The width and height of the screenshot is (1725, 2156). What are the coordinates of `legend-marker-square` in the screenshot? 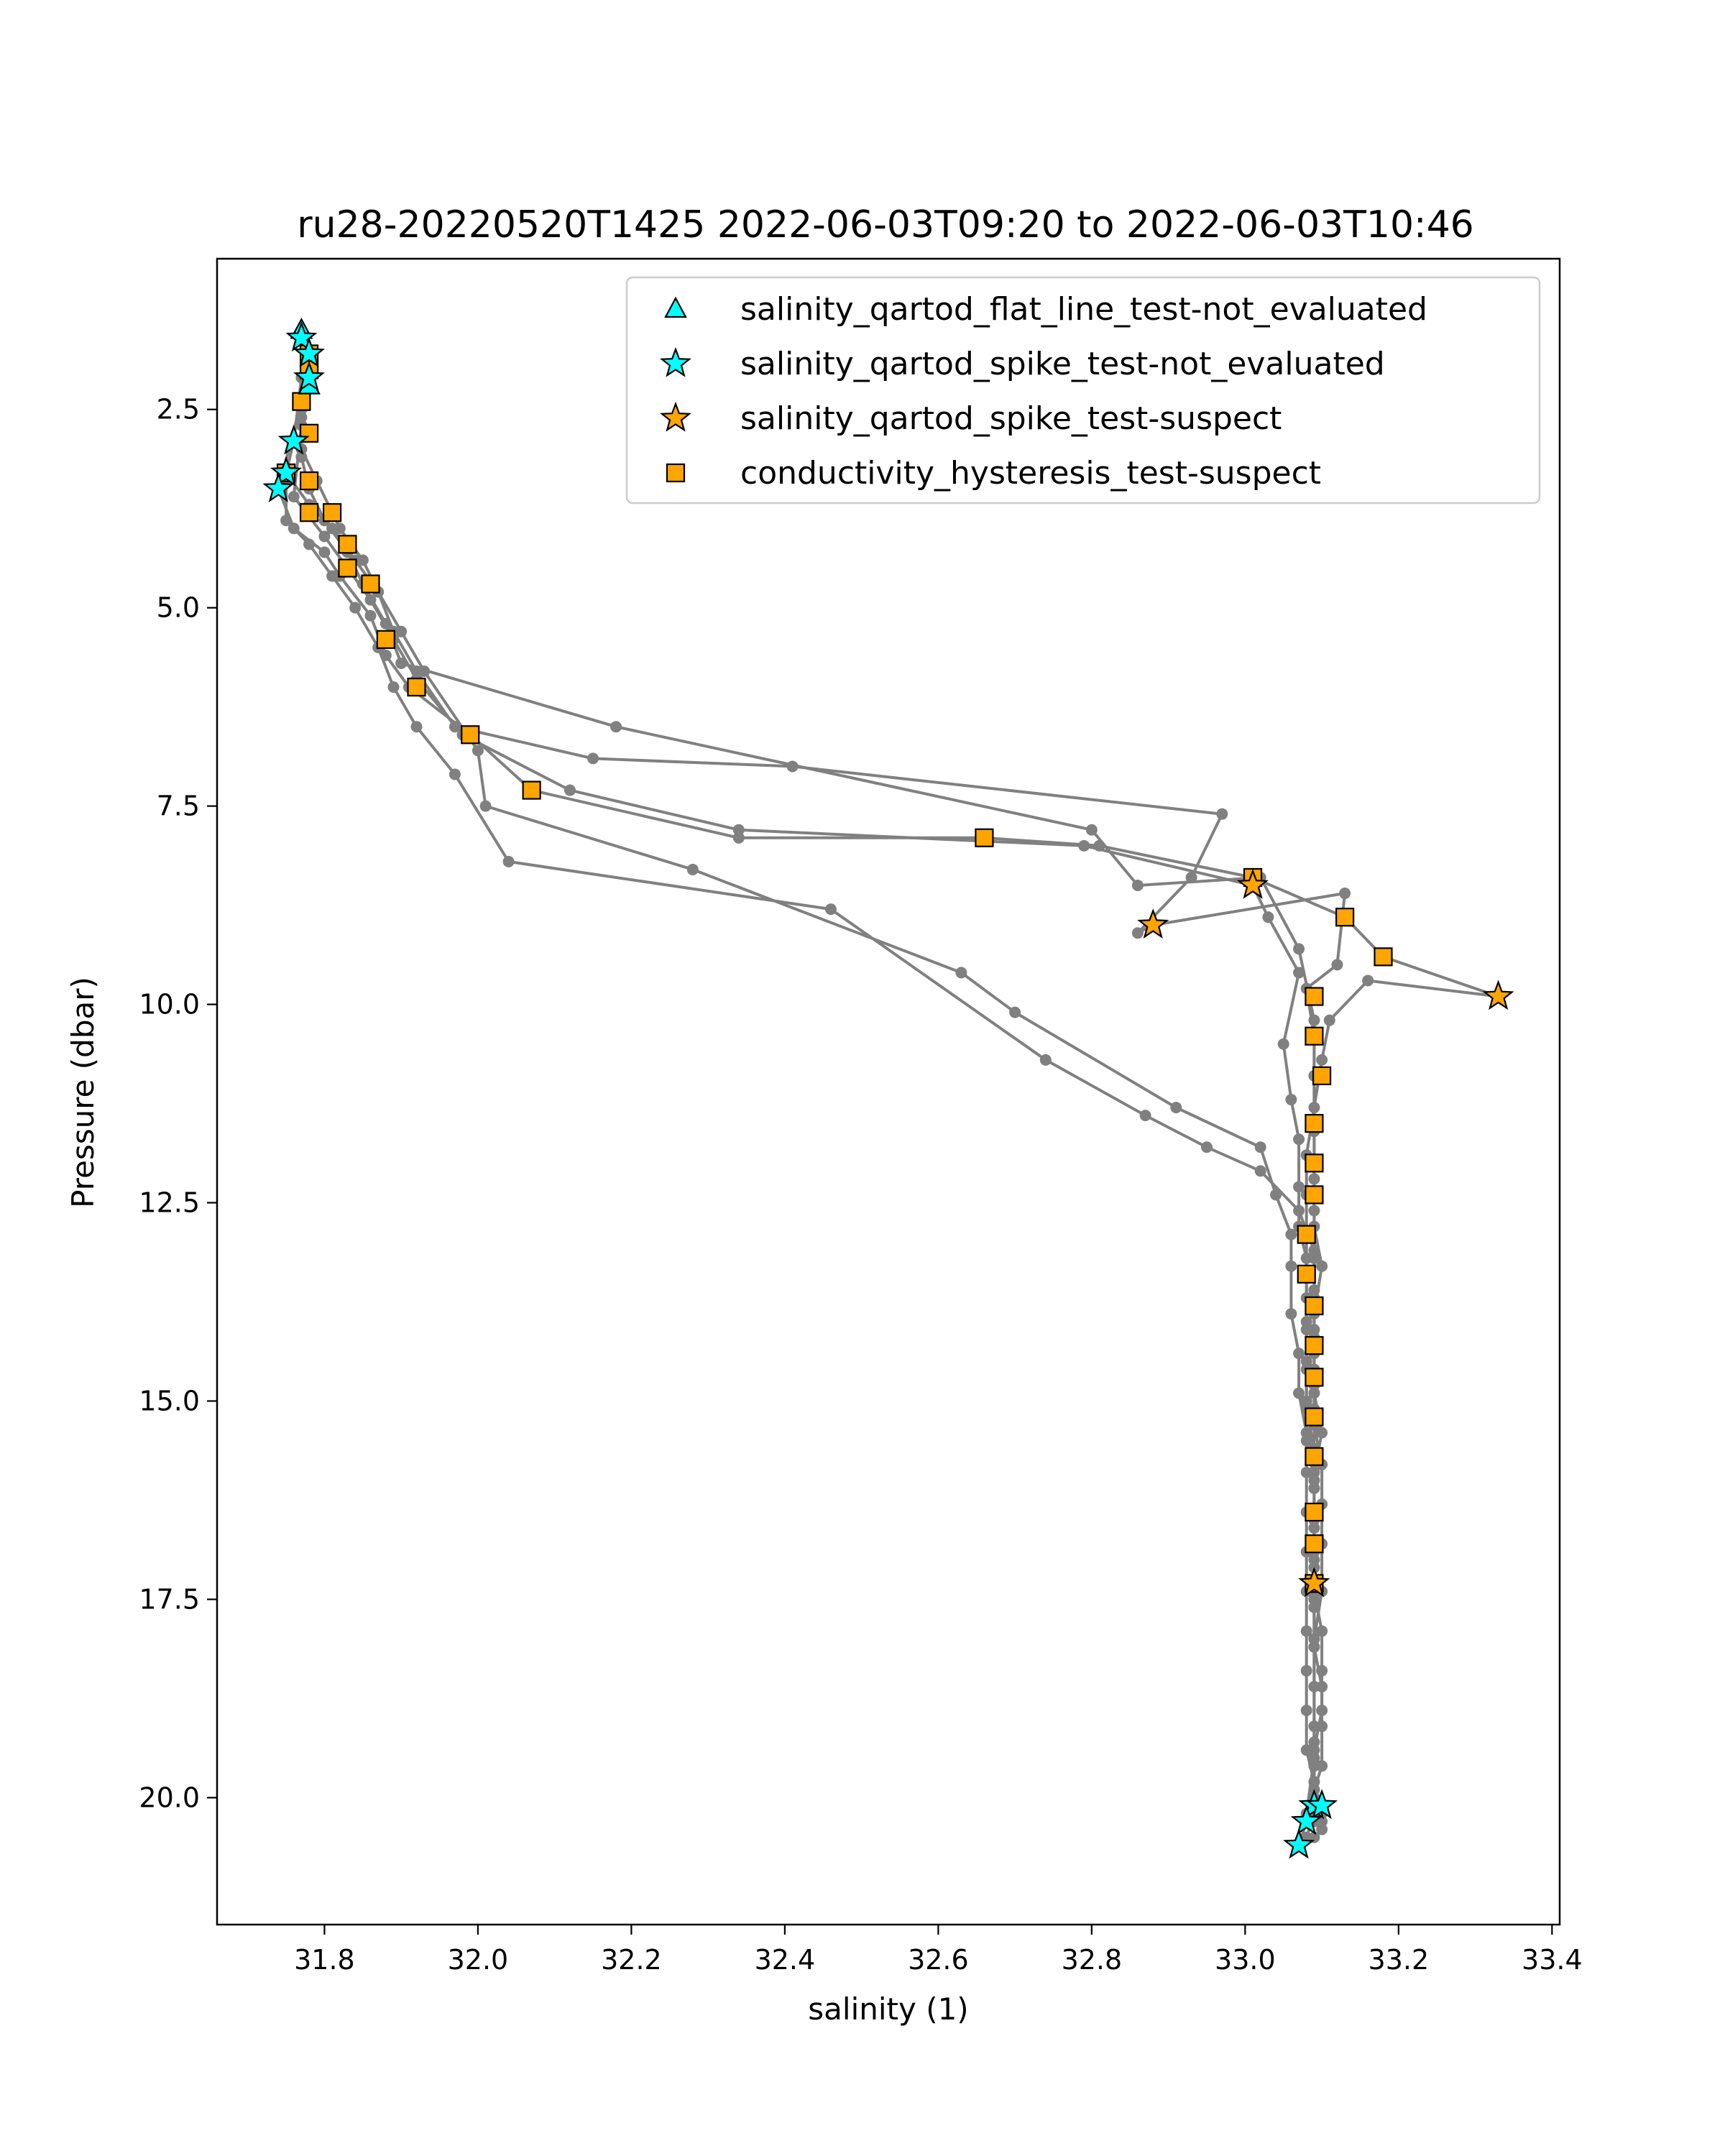 It's located at (676, 473).